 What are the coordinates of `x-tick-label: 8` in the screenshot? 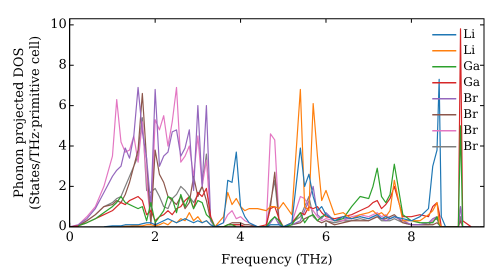 It's located at (411, 237).